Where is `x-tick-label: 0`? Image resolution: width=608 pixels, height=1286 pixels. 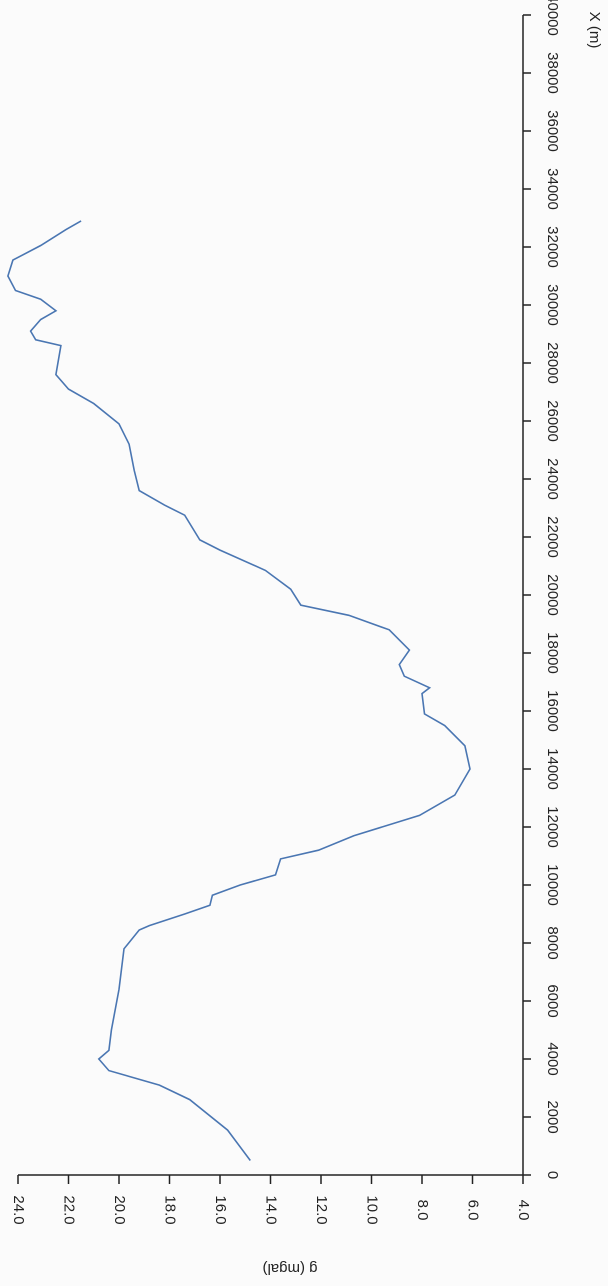
x-tick-label: 0 is located at coordinates (552, 1175).